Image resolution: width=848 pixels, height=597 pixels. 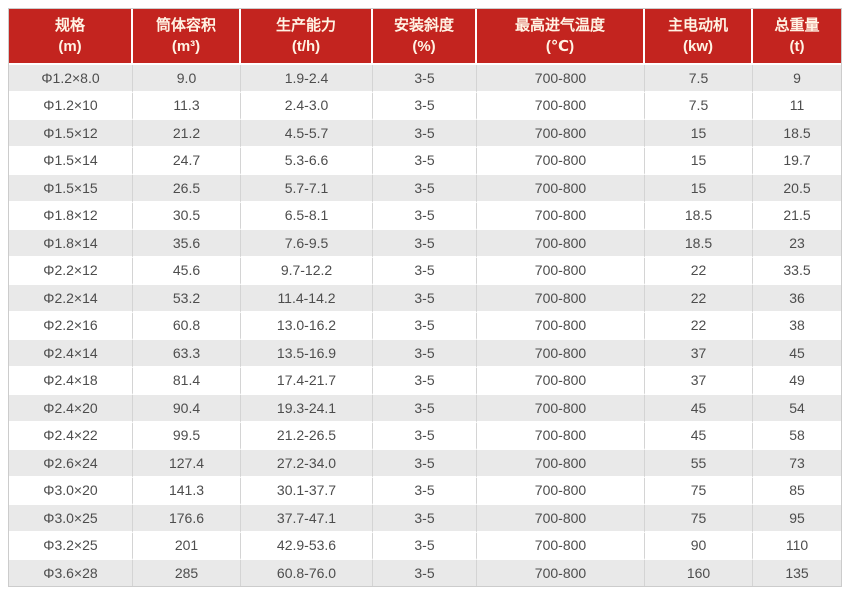 I want to click on table-cell: 90, so click(x=699, y=546).